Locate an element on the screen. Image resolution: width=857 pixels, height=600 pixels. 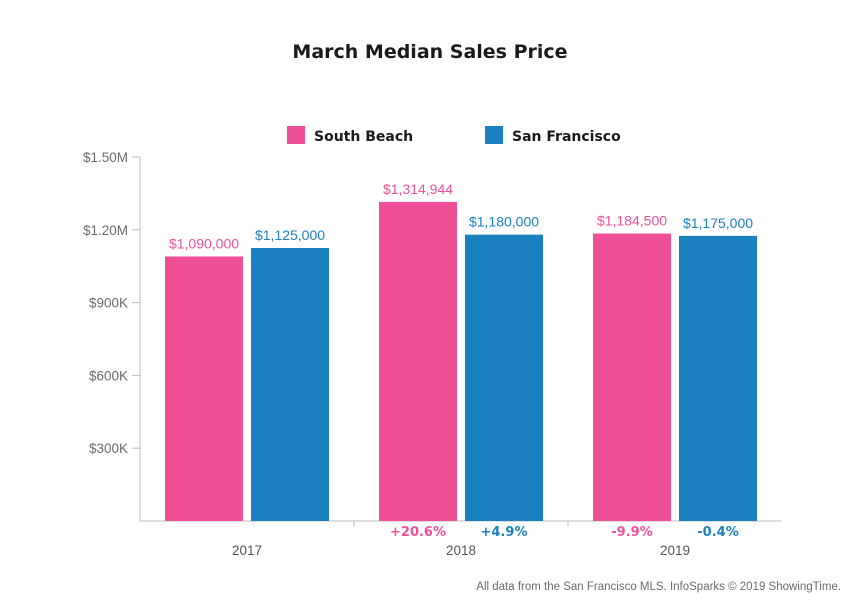
data-label: $1,184,500 is located at coordinates (632, 221).